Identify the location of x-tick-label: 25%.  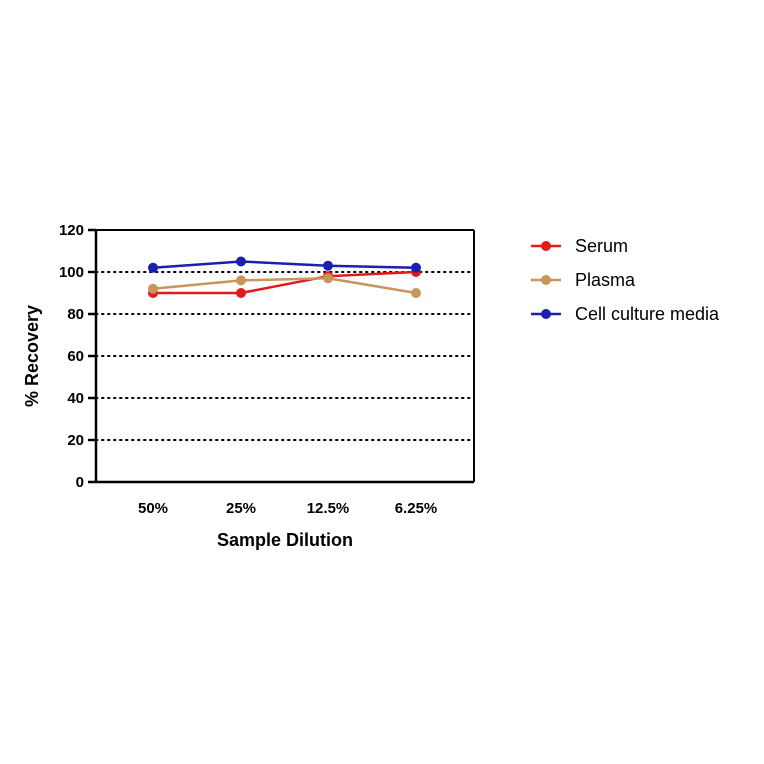
(241, 508).